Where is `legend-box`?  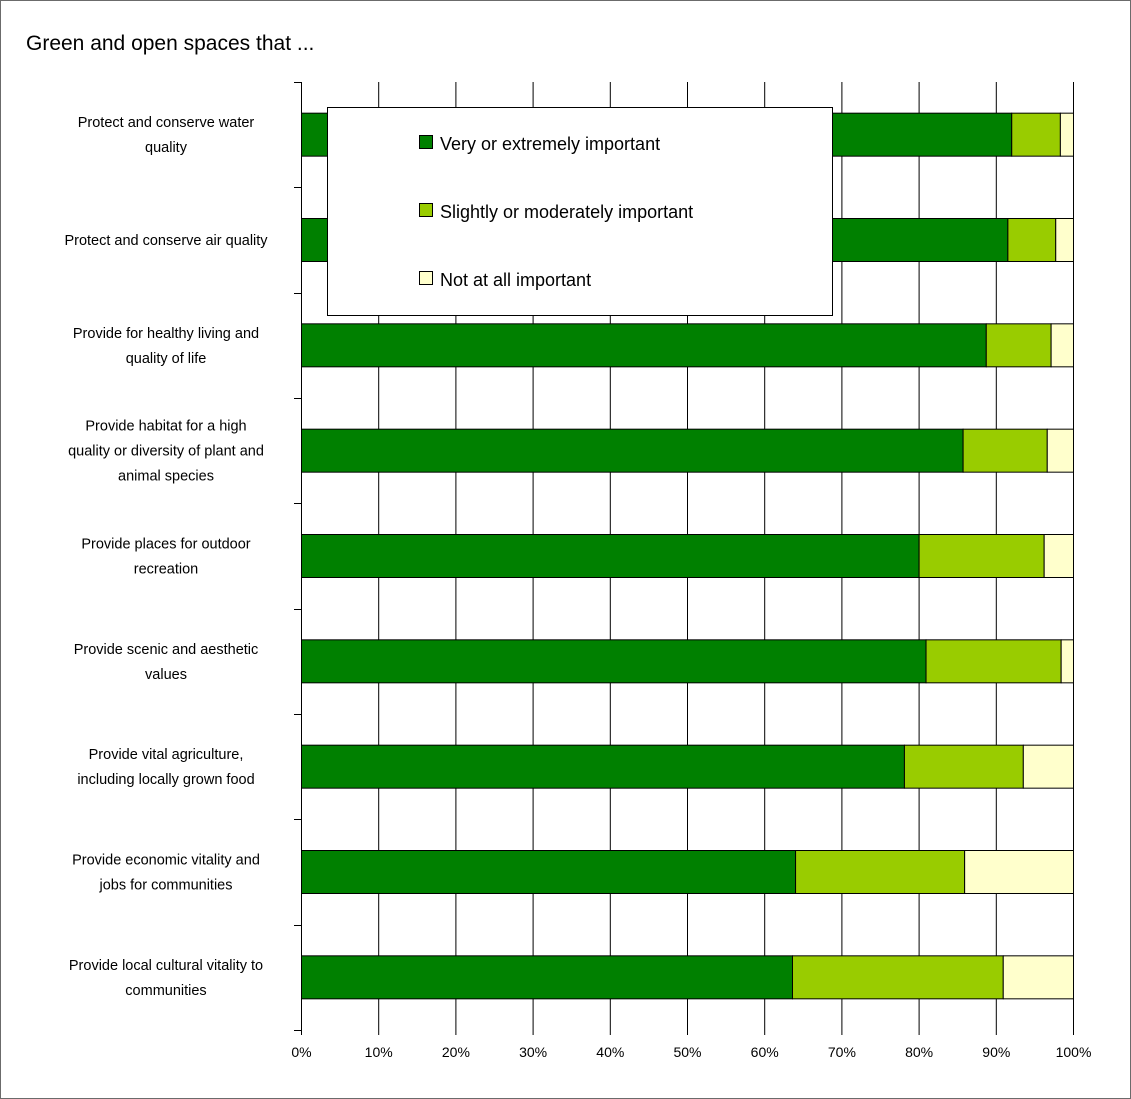 legend-box is located at coordinates (580, 211).